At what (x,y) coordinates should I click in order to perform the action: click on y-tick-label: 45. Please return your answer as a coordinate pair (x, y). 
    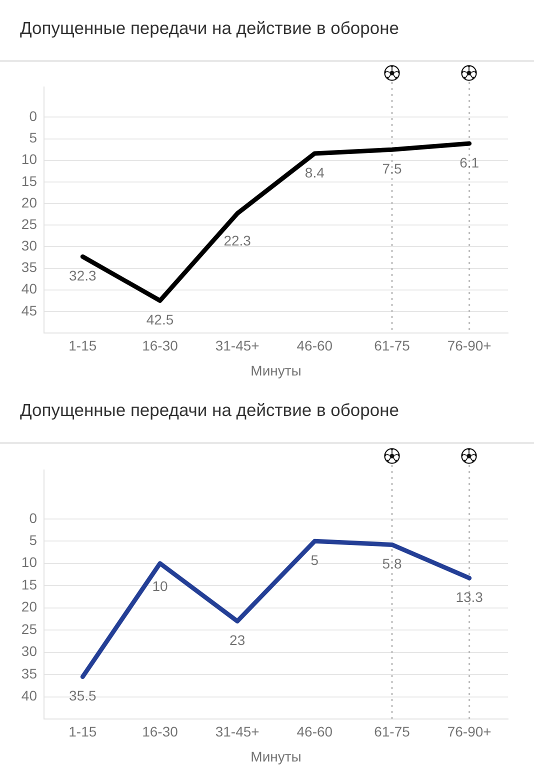
    Looking at the image, I should click on (29, 310).